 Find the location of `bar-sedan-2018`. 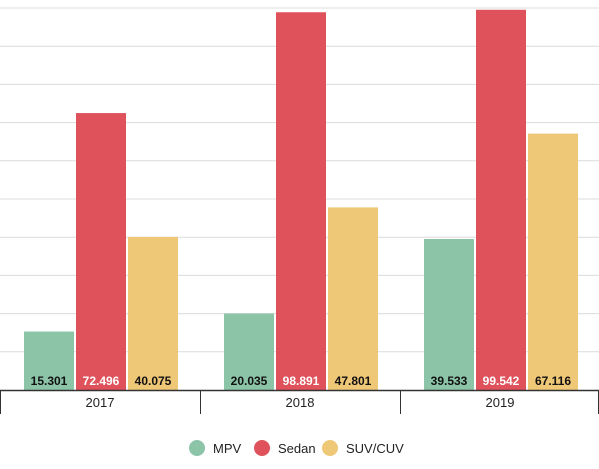

bar-sedan-2018 is located at coordinates (301, 201).